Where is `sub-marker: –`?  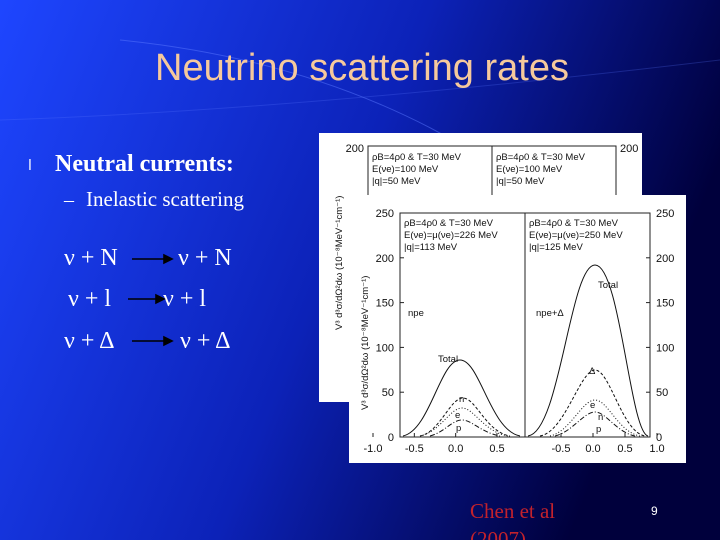 sub-marker: – is located at coordinates (69, 200).